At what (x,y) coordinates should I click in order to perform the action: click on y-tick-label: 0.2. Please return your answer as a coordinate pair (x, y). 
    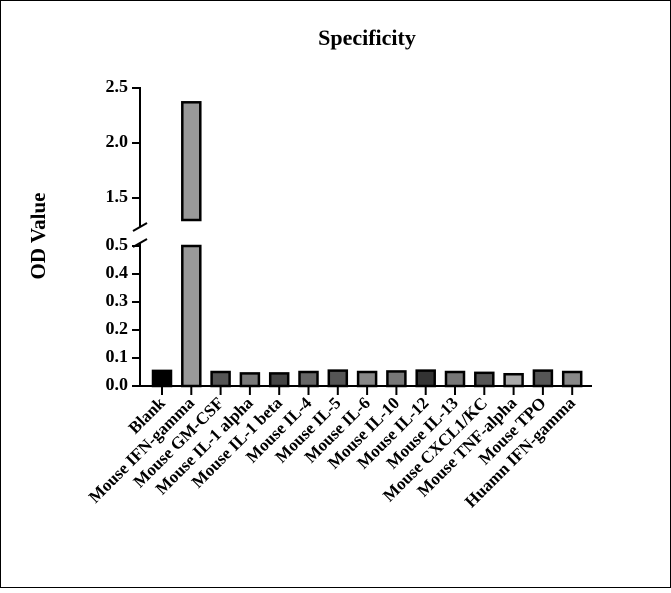
    Looking at the image, I should click on (117, 328).